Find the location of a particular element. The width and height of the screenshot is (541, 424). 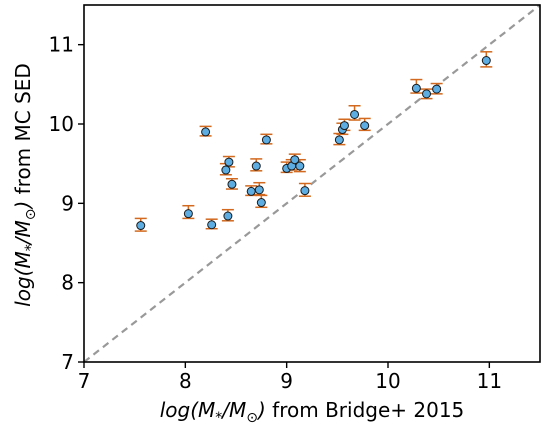

y-tick-label: 11 is located at coordinates (61, 45).